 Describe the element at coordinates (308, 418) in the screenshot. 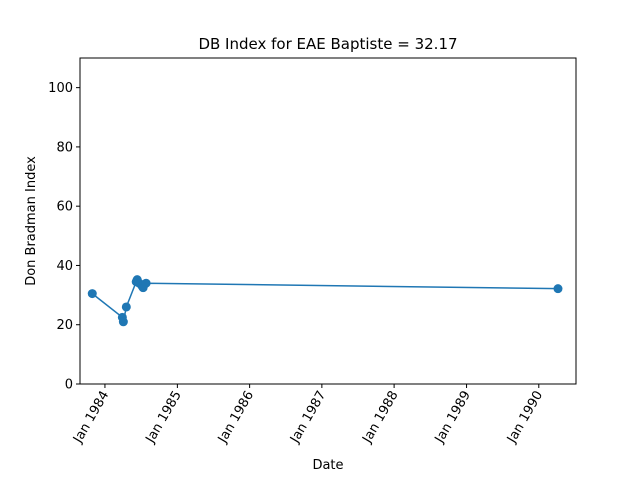

I see `x-tick-label: Jan 1987` at that location.